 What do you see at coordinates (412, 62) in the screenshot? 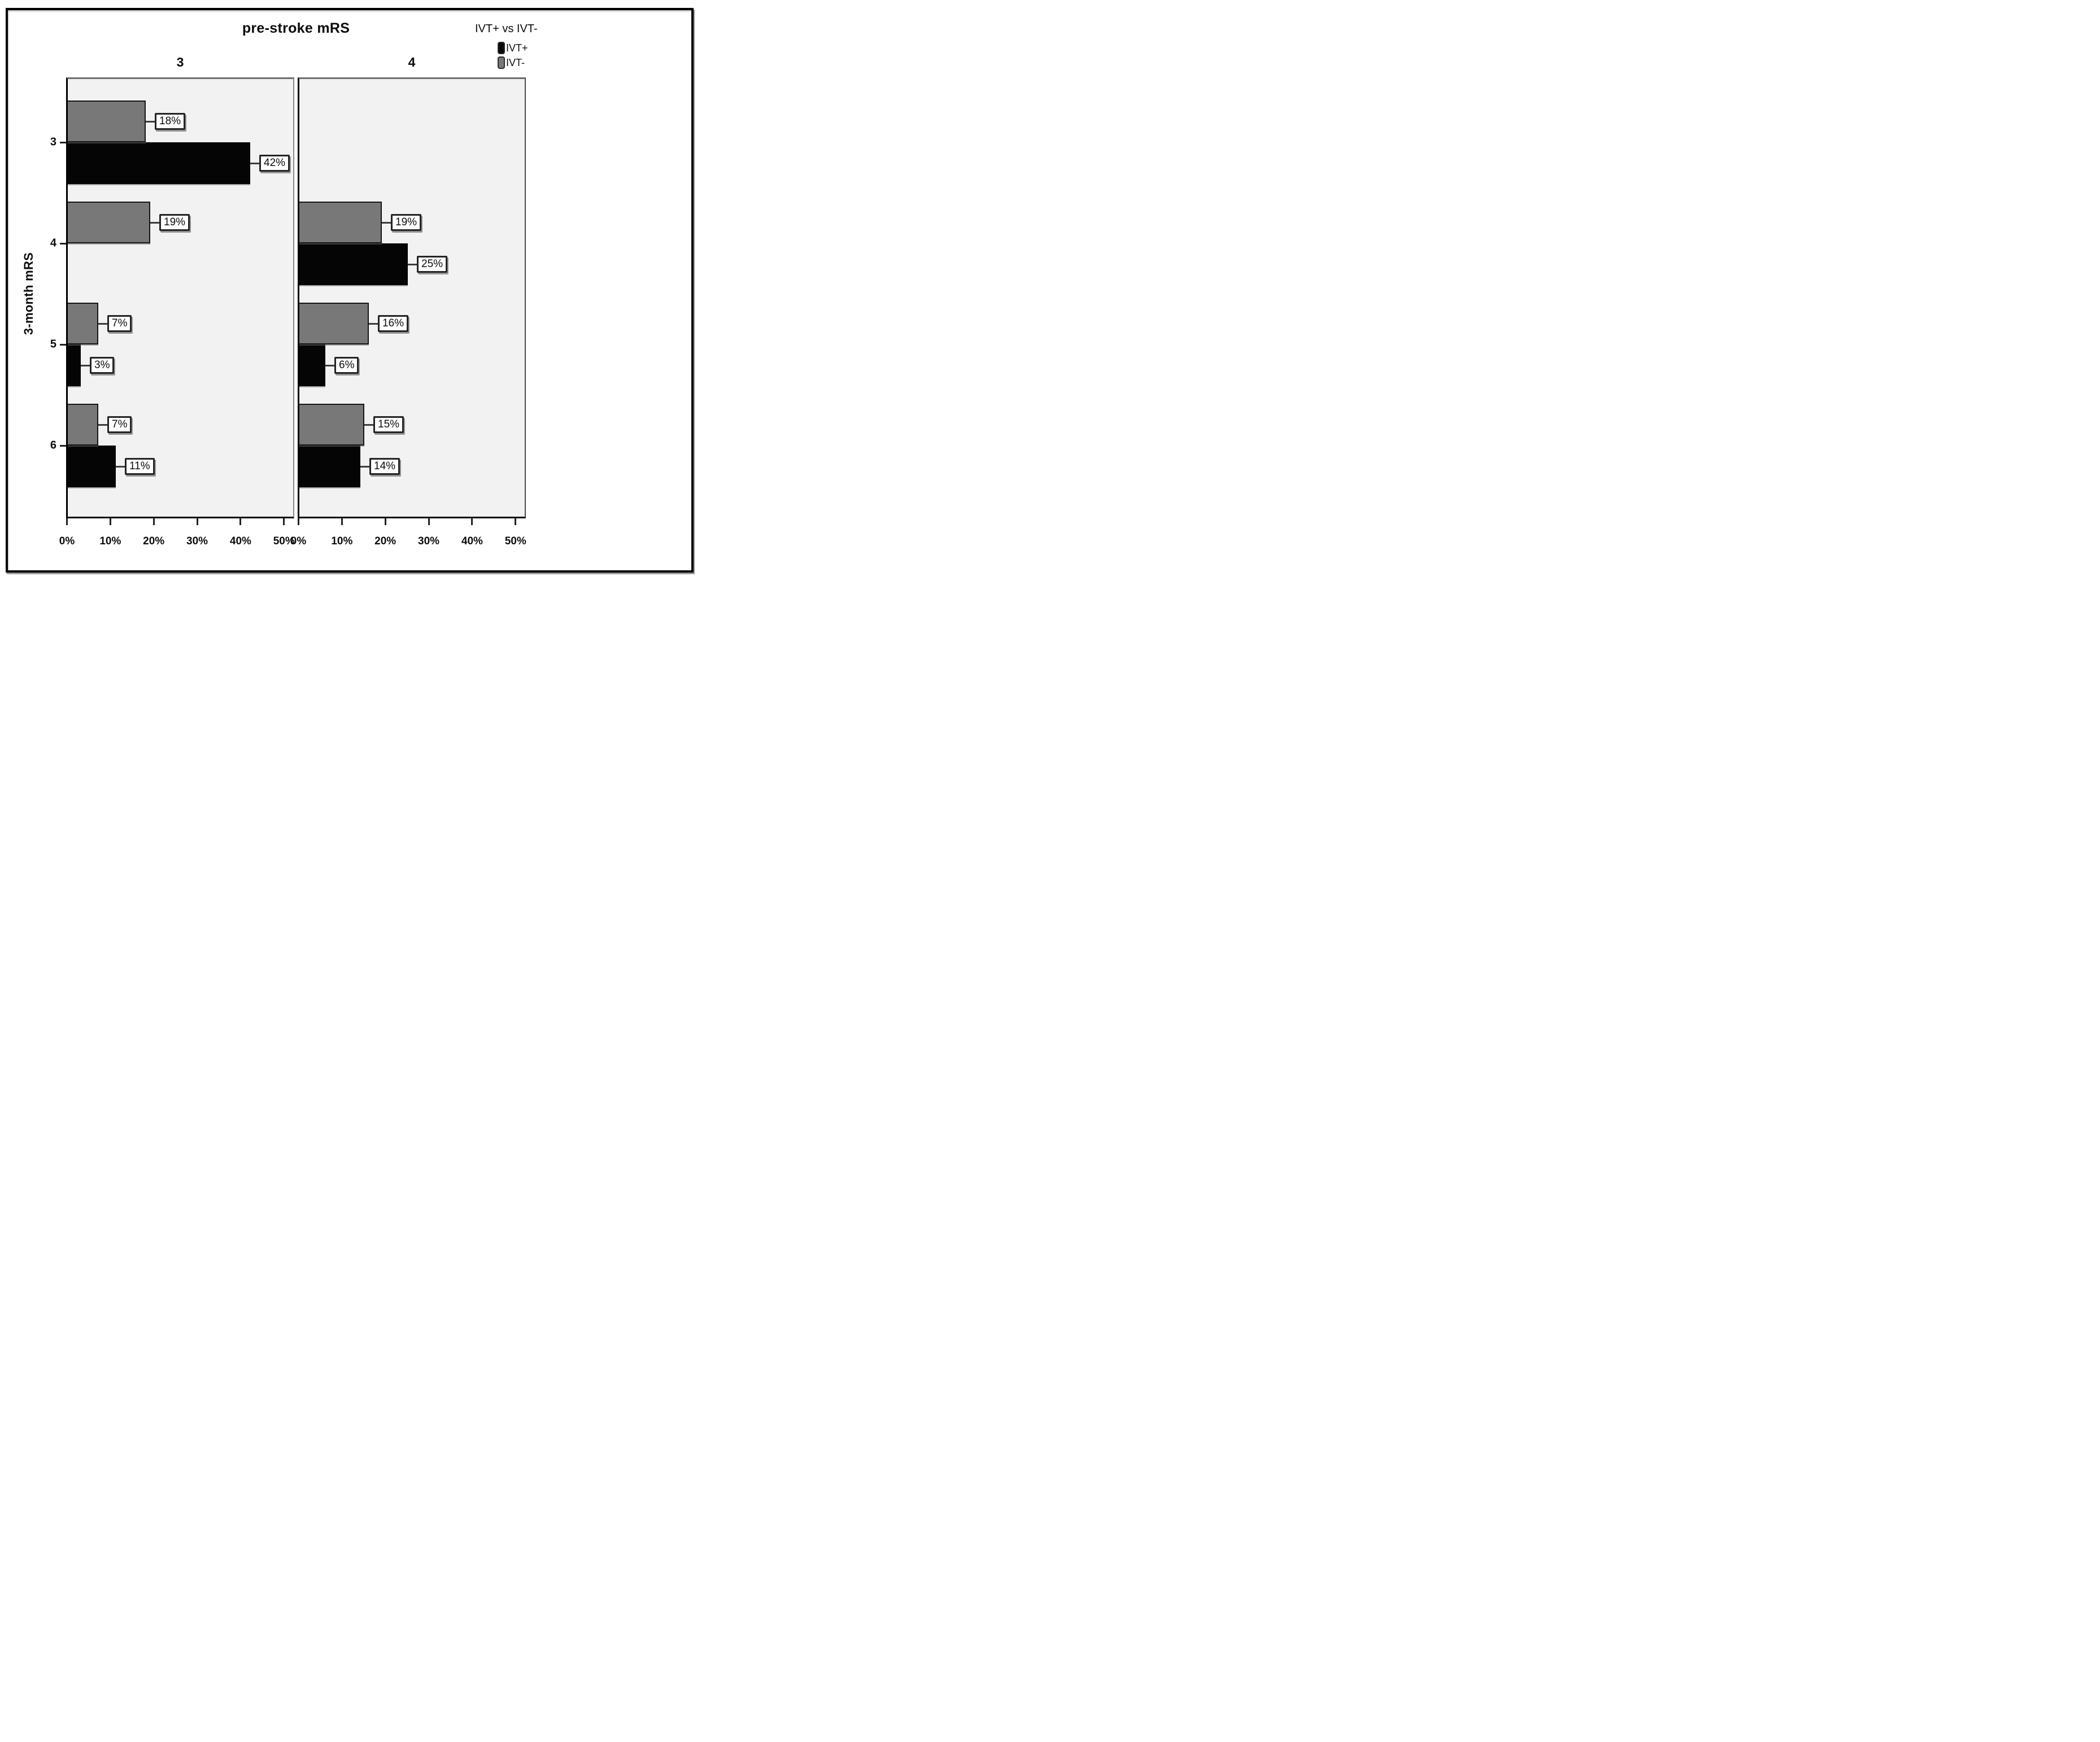
I see `panel-header-4: 4` at bounding box center [412, 62].